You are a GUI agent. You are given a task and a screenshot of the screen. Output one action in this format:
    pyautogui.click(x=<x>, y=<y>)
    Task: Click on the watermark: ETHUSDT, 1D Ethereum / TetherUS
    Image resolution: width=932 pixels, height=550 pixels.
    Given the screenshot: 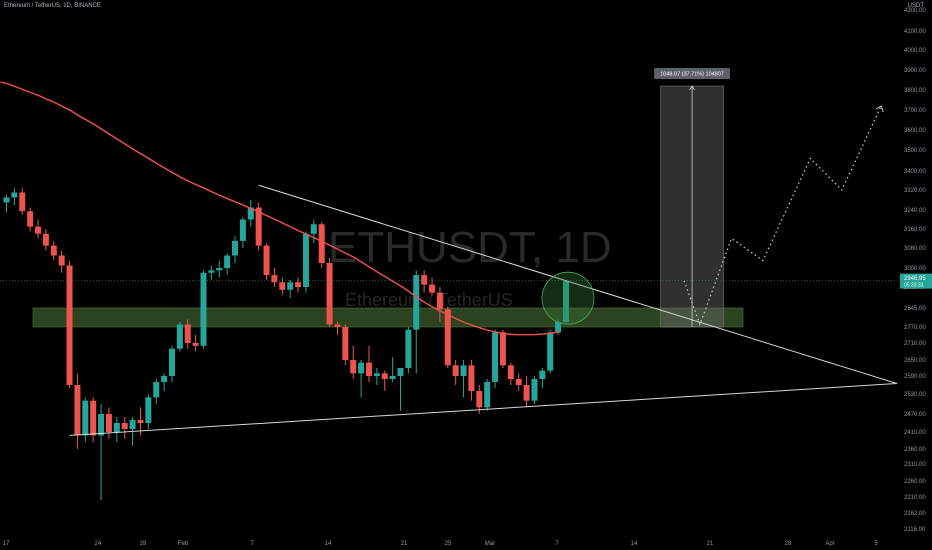 What is the action you would take?
    pyautogui.click(x=470, y=266)
    